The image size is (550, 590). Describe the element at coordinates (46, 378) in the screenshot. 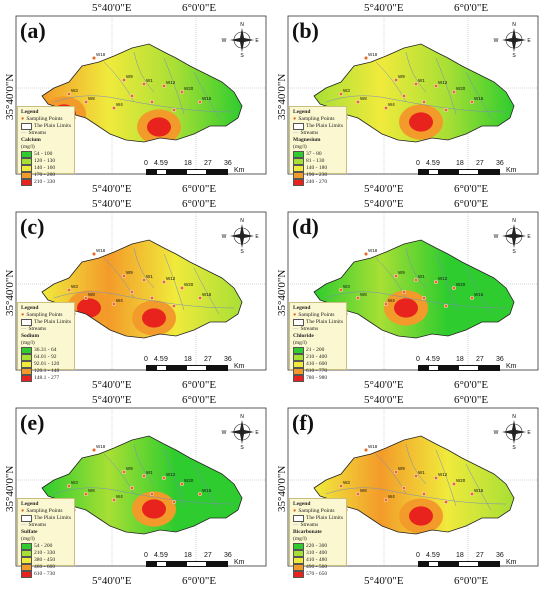

I see `legend-class: 148.1 - 277` at that location.